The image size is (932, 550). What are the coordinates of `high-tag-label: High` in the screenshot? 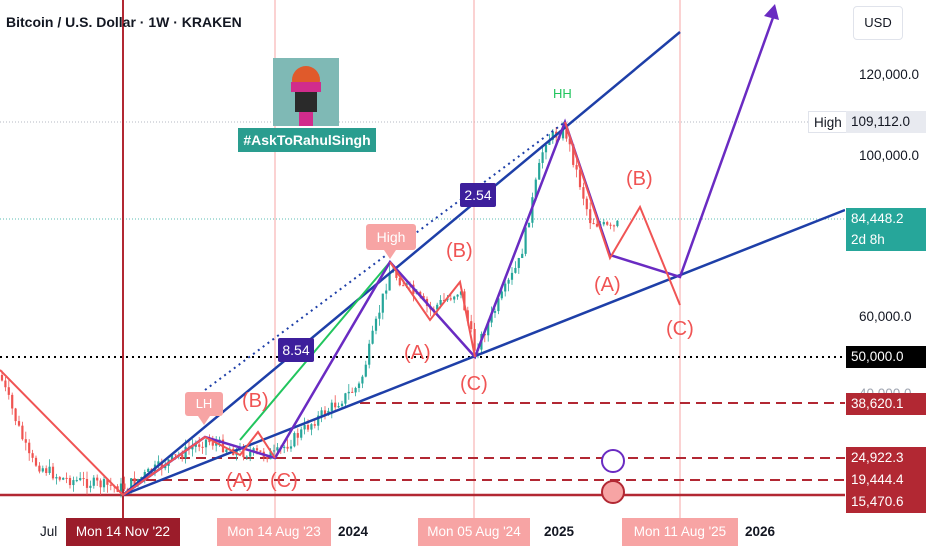 It's located at (828, 122).